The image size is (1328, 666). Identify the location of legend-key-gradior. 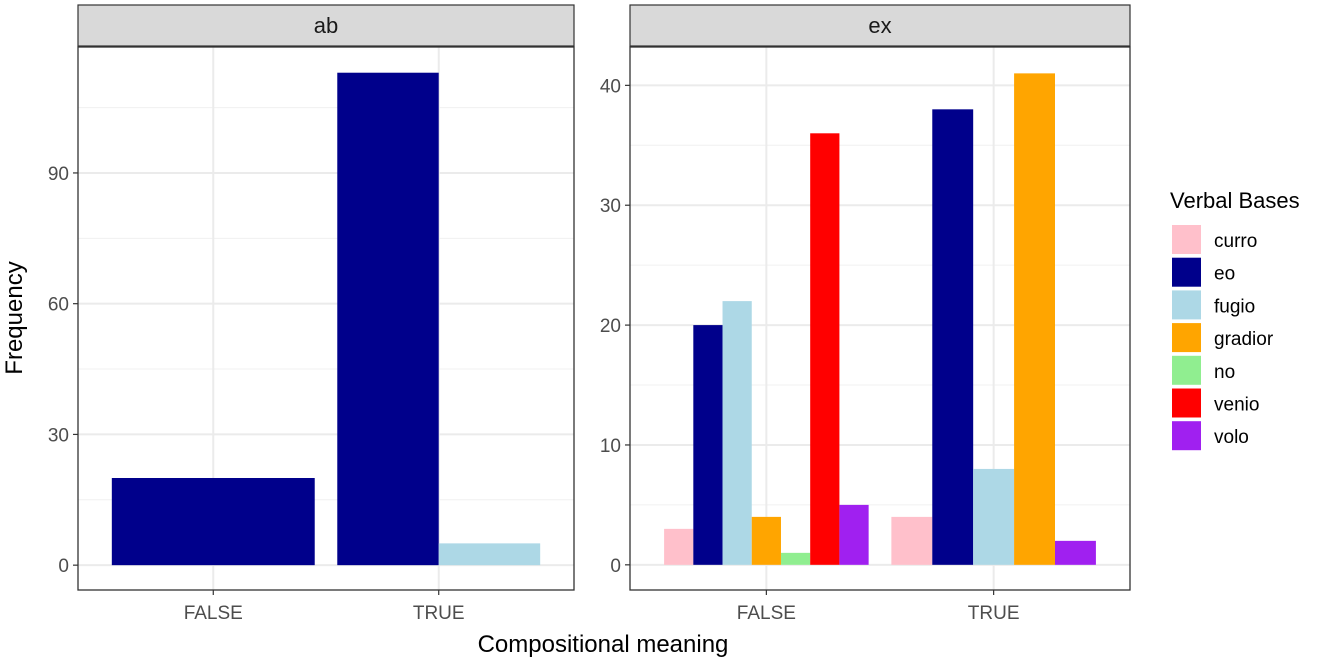
(1186, 338).